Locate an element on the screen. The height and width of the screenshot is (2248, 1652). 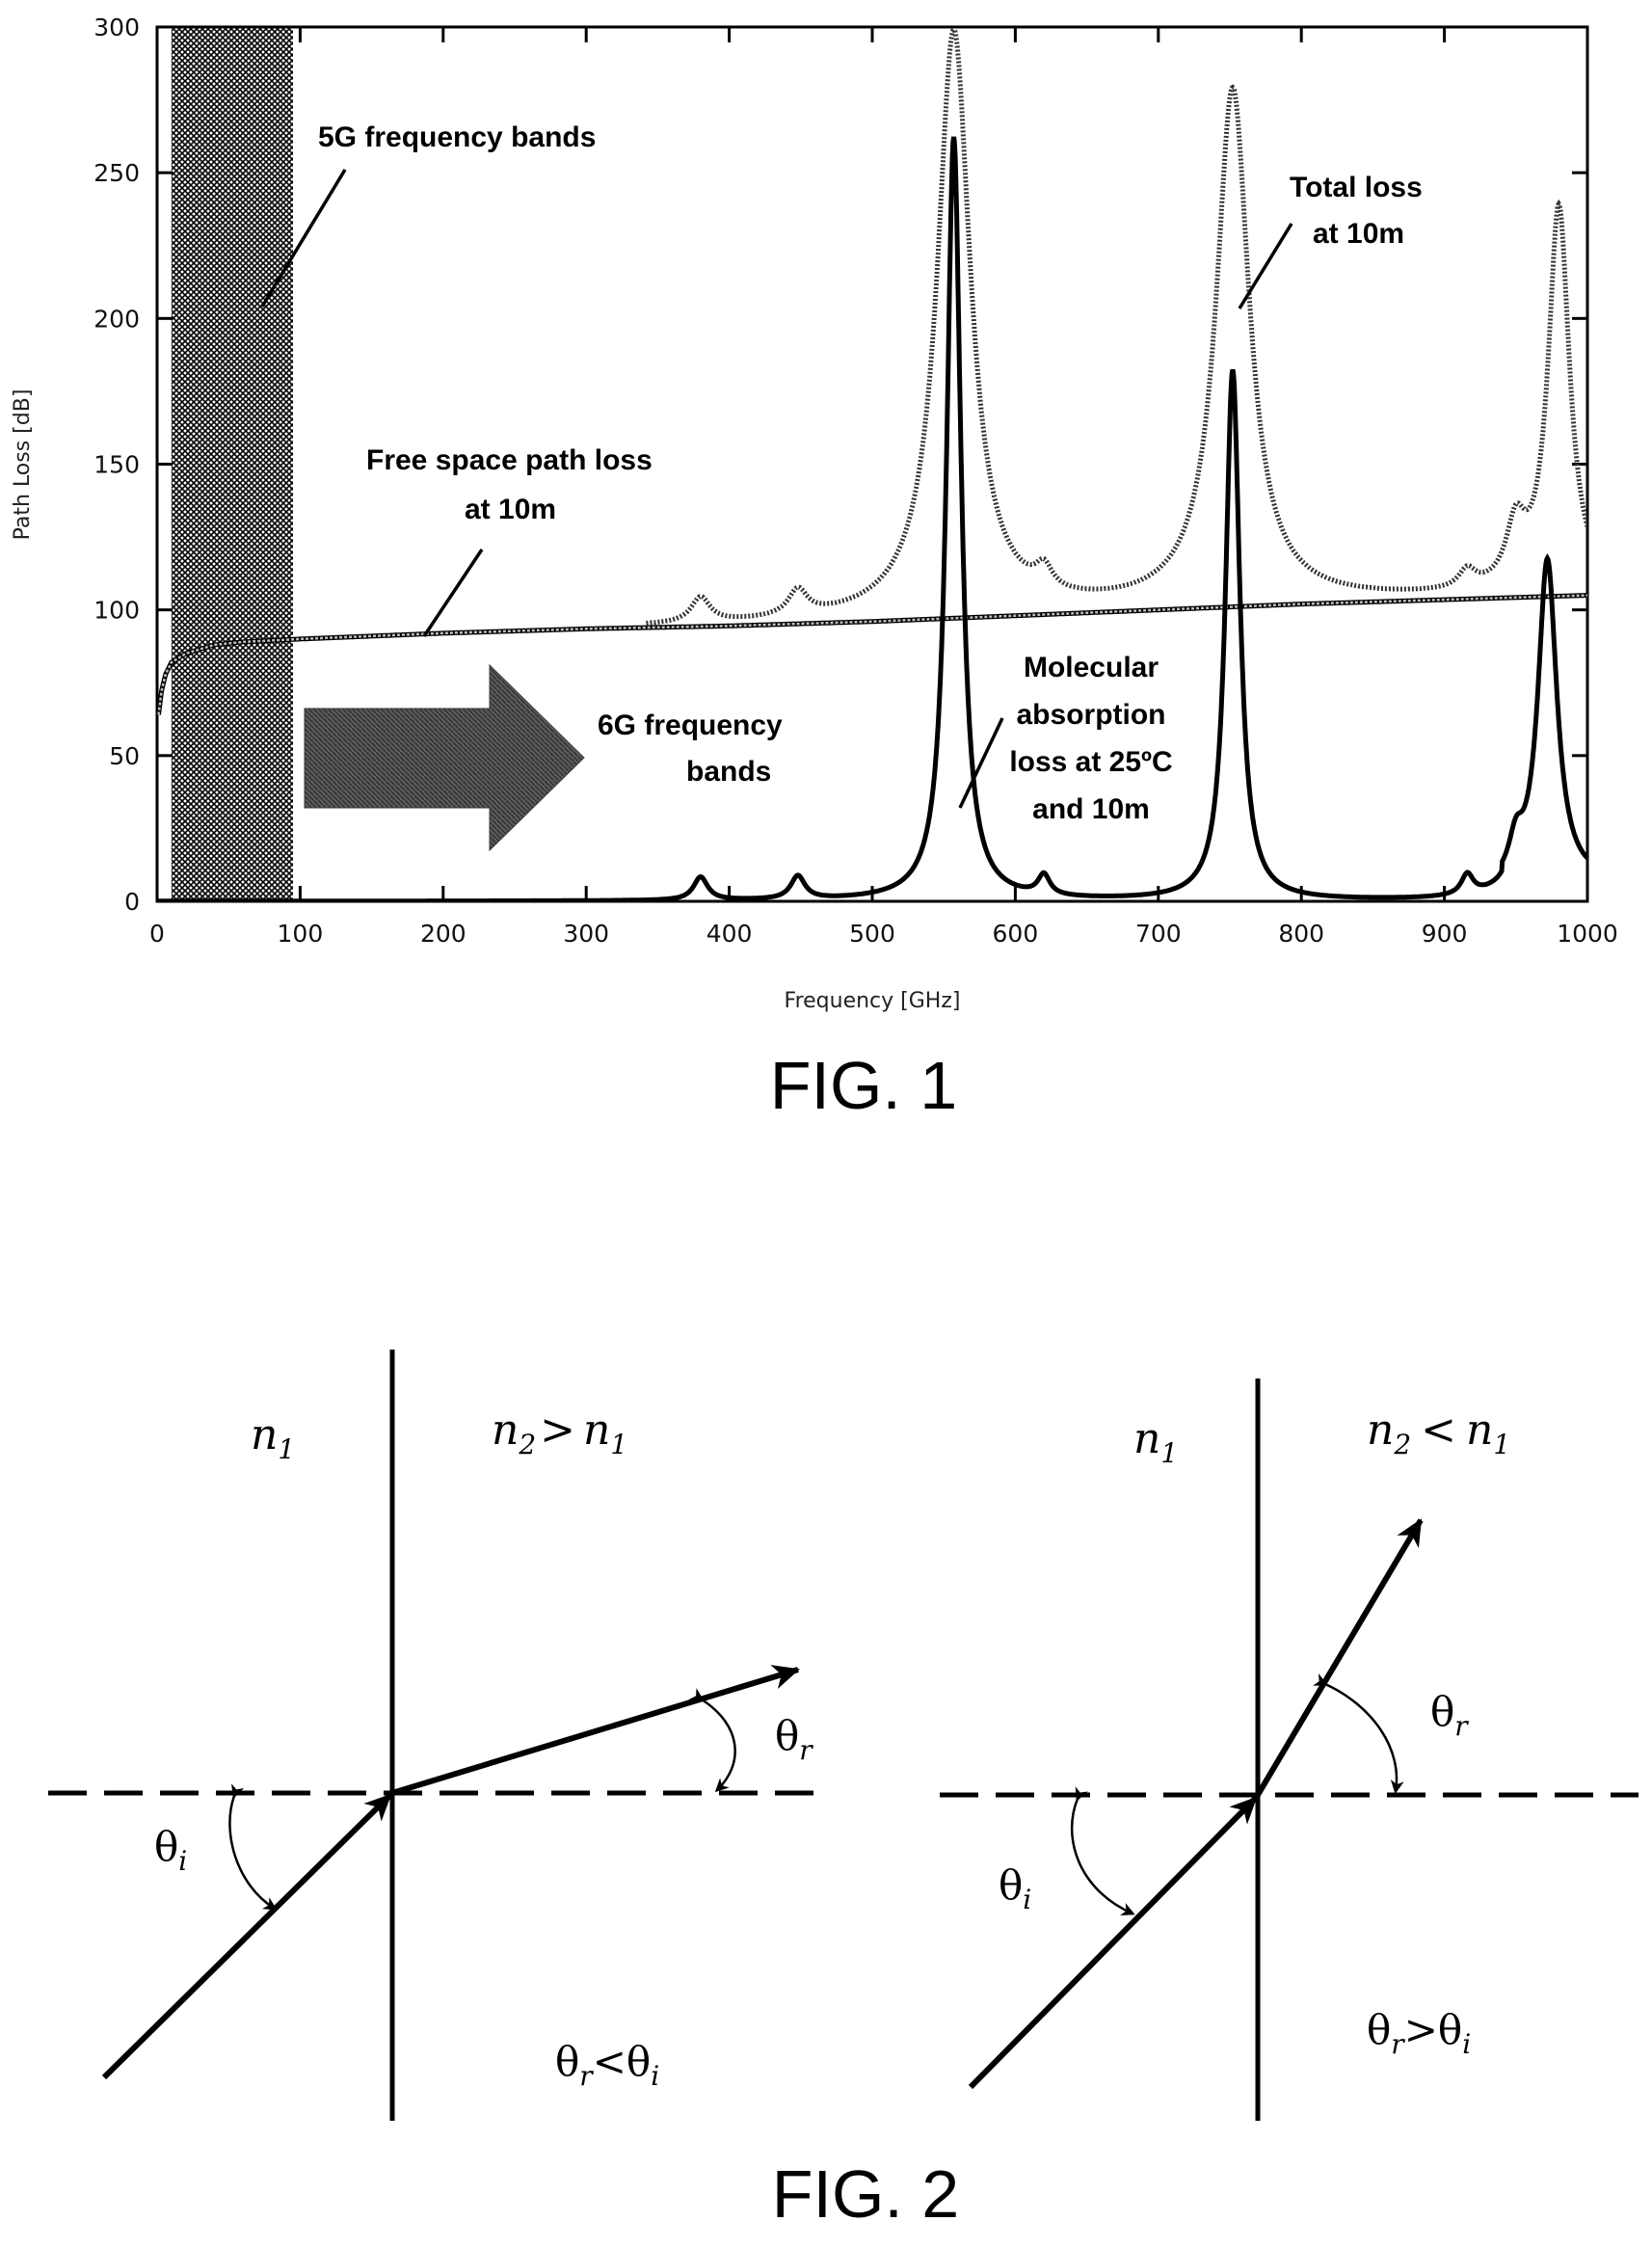
angle-arc-refracted-left is located at coordinates (712, 1740).